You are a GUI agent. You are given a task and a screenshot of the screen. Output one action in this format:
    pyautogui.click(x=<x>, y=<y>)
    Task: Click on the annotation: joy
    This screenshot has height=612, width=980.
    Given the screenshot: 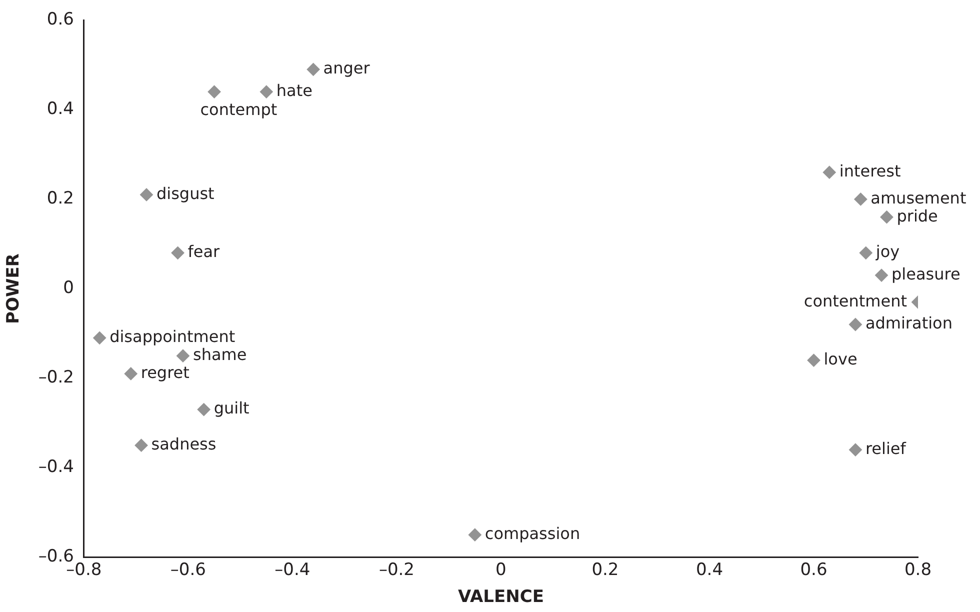 What is the action you would take?
    pyautogui.click(x=887, y=252)
    